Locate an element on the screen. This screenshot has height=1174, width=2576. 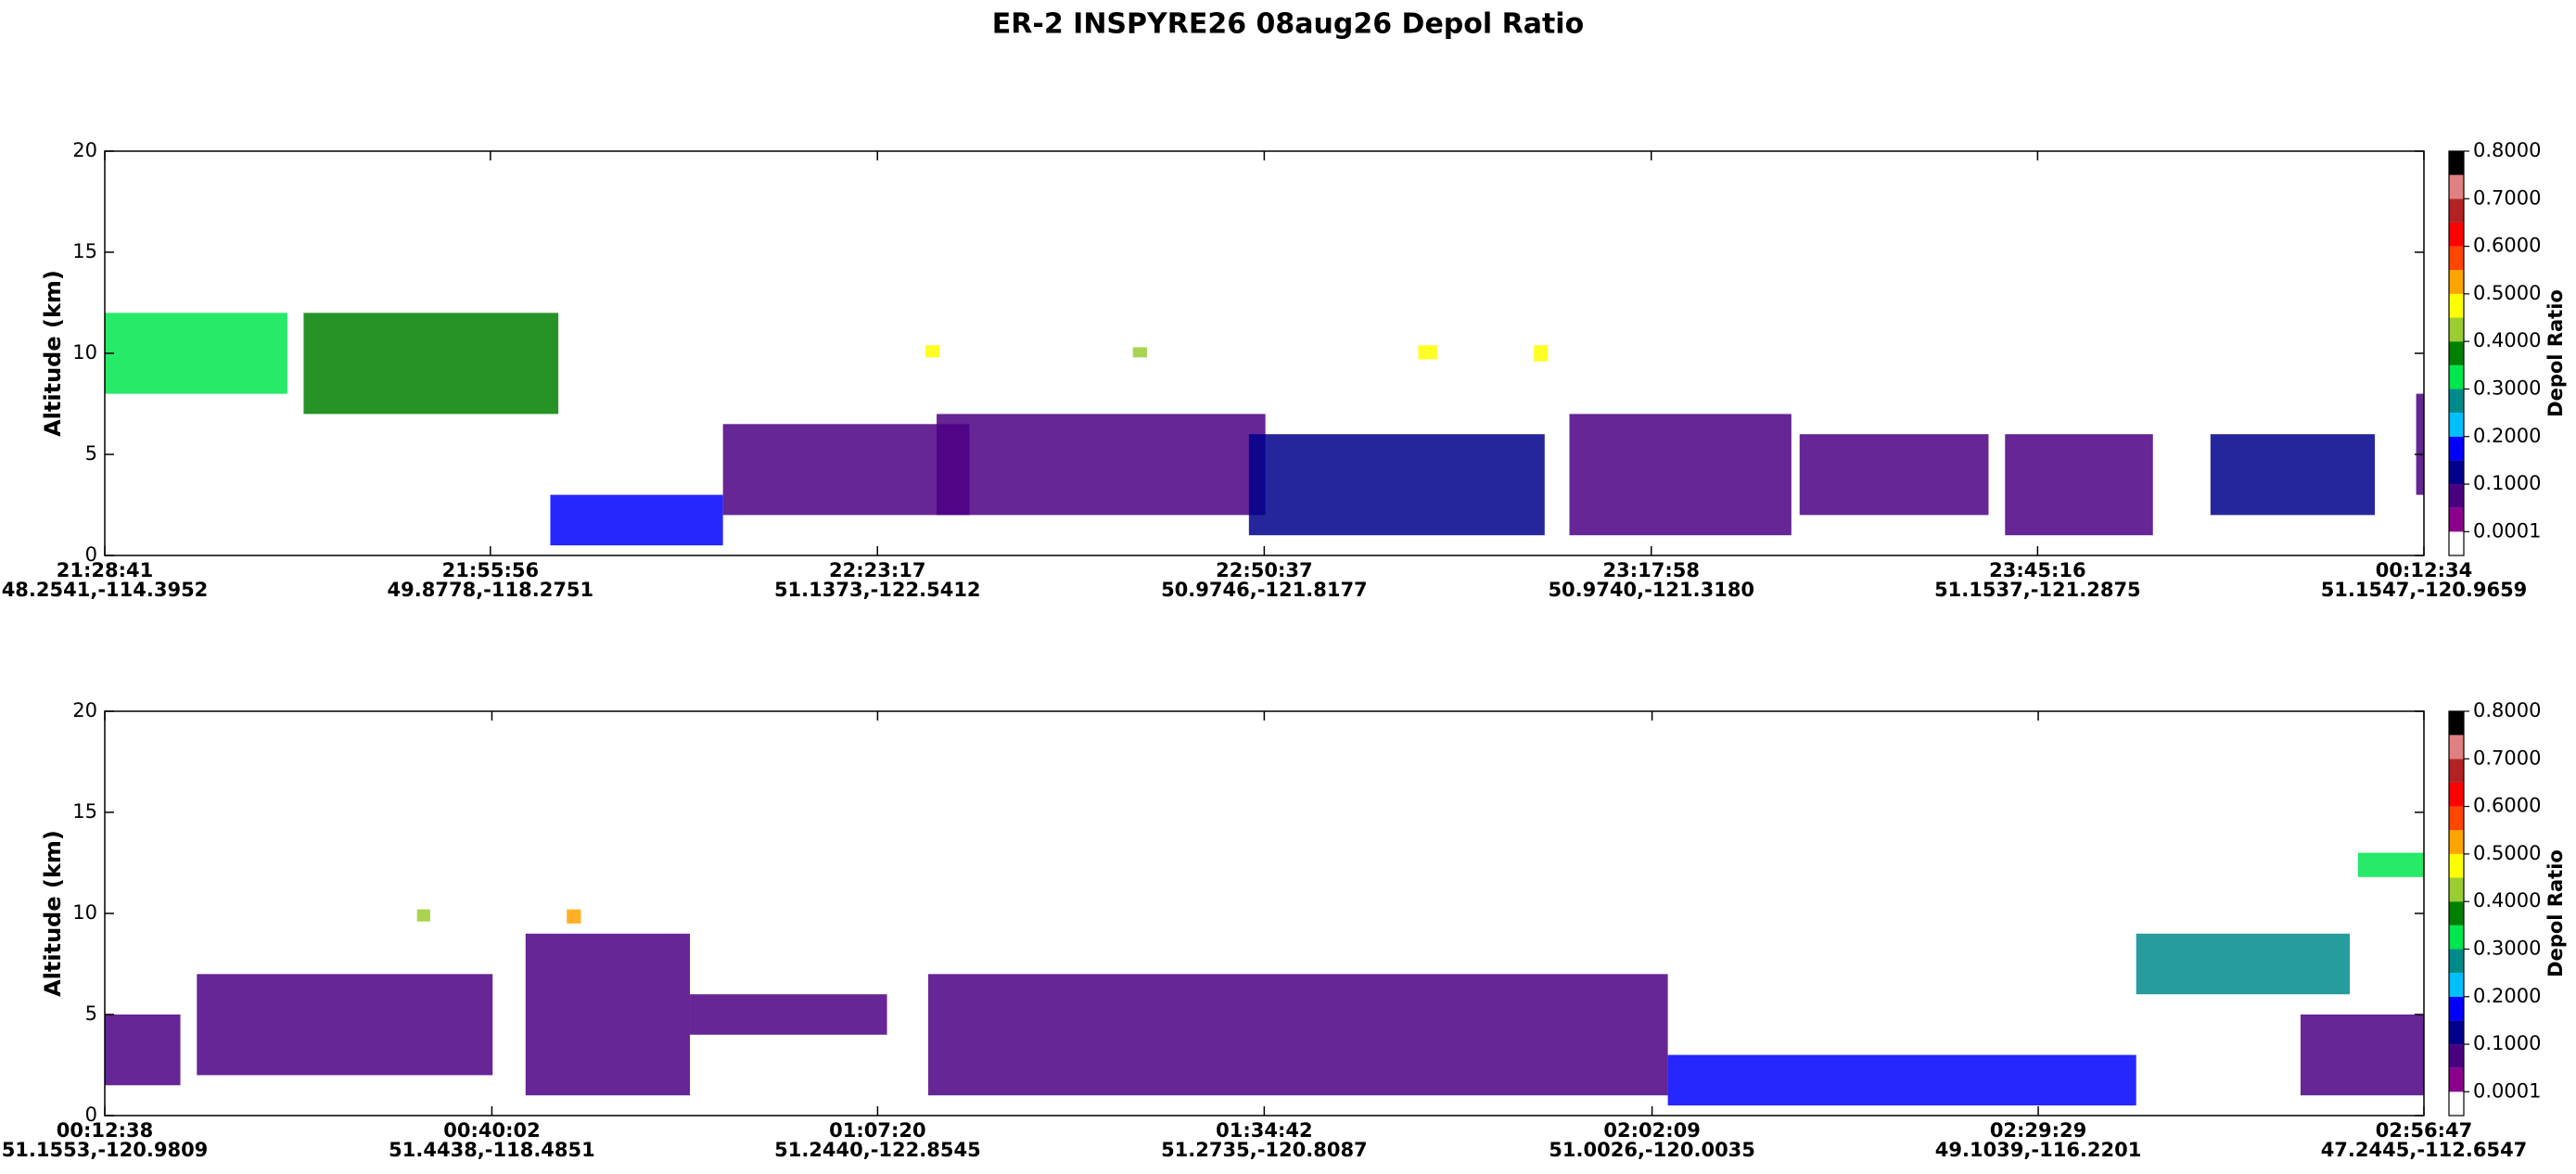
x-tick-label: 22:23:17 is located at coordinates (877, 570).